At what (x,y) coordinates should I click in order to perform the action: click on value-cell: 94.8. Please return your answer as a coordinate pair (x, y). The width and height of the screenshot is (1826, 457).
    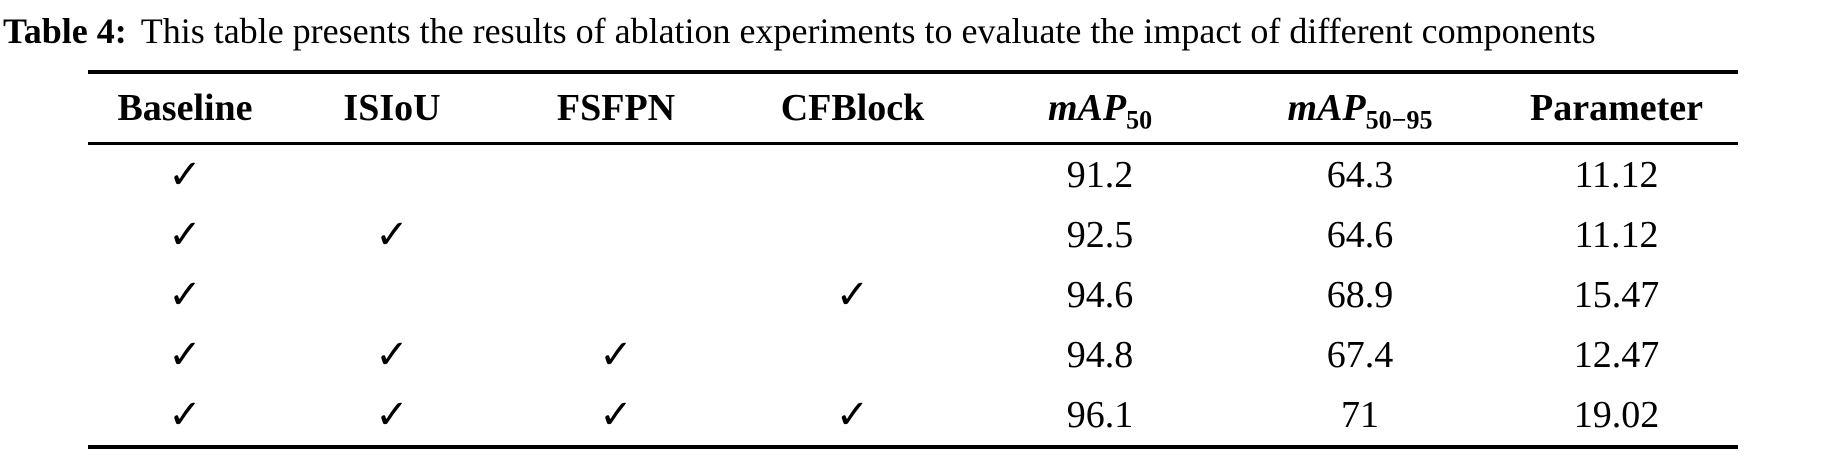
    Looking at the image, I should click on (1100, 355).